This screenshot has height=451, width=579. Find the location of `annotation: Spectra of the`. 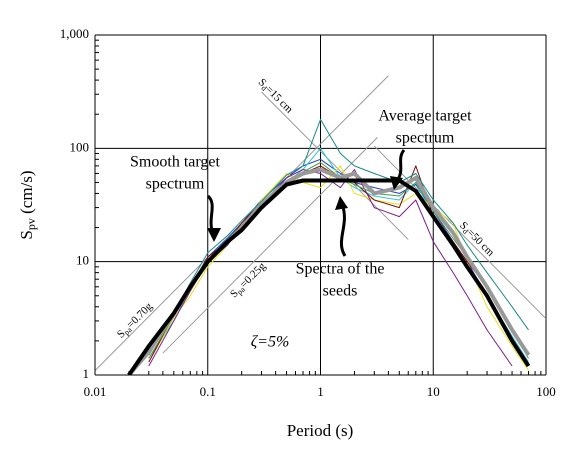

annotation: Spectra of the is located at coordinates (340, 269).